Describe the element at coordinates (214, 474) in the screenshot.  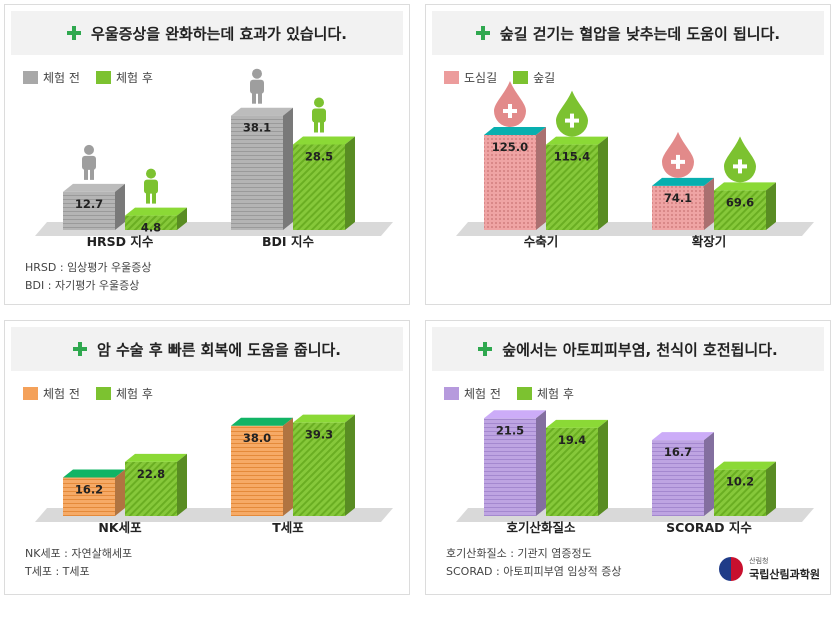
I see `chart-2: 16.2 22.8 NK세포 38.0 39.3 T세포` at that location.